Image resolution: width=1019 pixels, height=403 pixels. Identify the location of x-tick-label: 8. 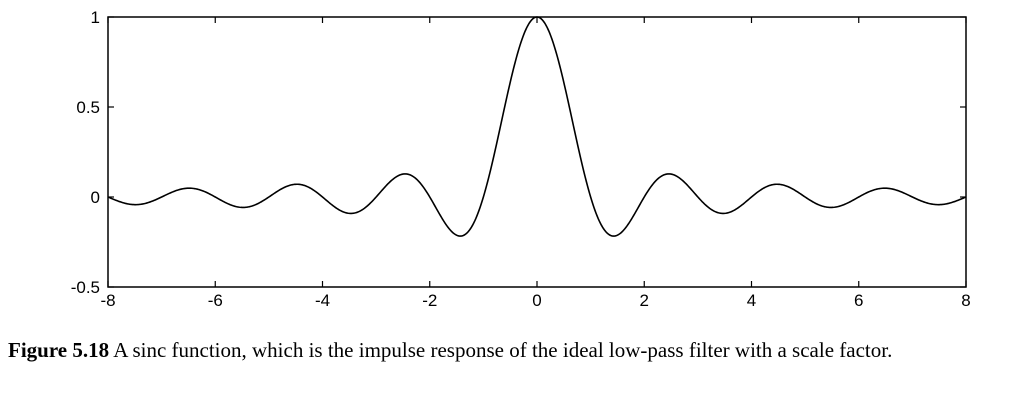
(965, 300).